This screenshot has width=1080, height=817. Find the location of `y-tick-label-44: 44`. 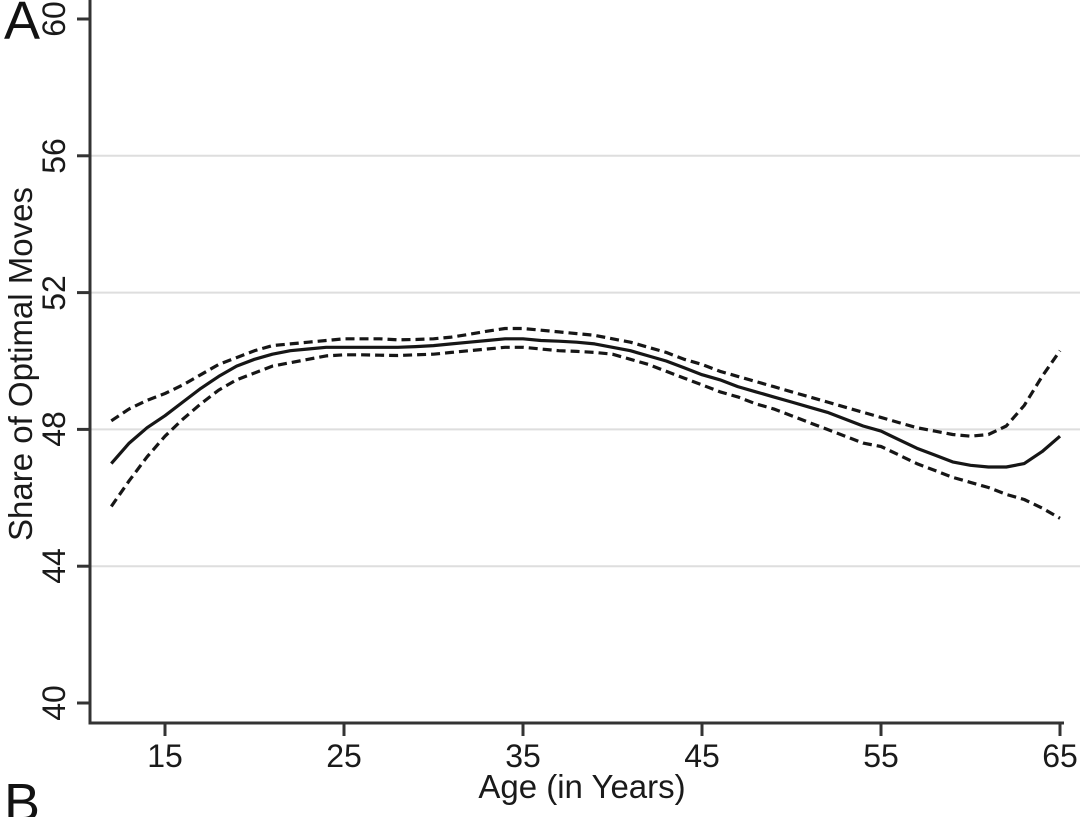

y-tick-label-44: 44 is located at coordinates (54, 566).